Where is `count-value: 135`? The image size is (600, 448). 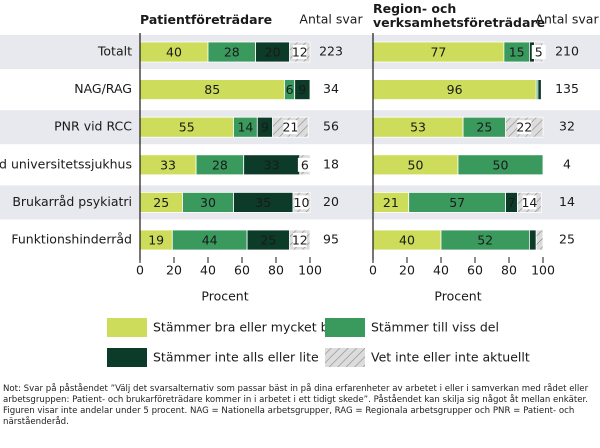
count-value: 135 is located at coordinates (567, 88).